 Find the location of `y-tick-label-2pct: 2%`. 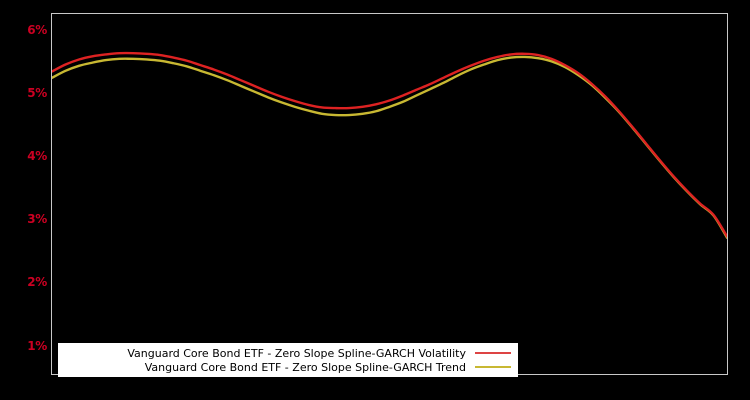

y-tick-label-2pct: 2% is located at coordinates (37, 282).